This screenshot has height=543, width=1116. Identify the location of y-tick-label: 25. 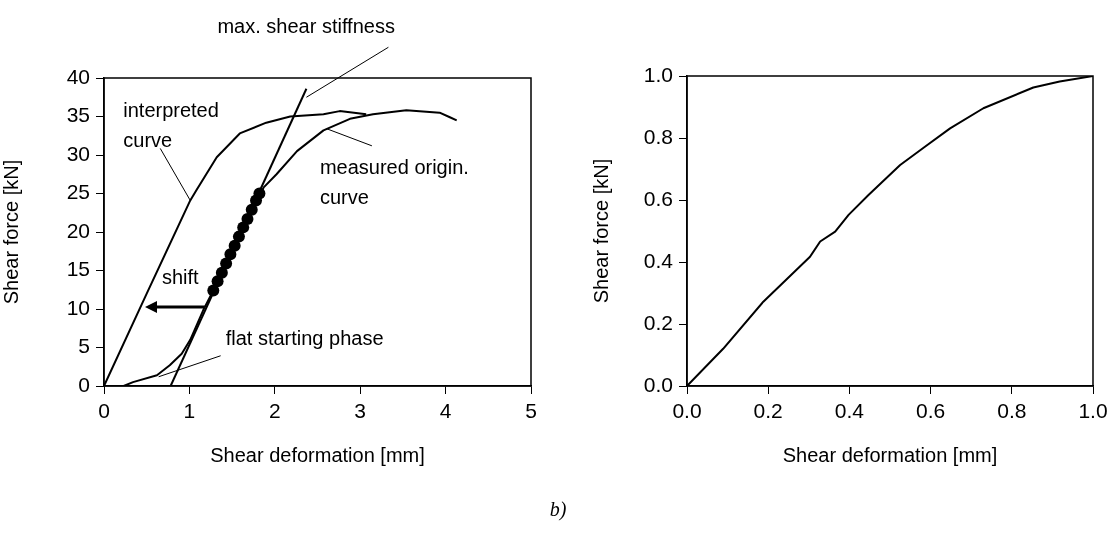
(78, 192).